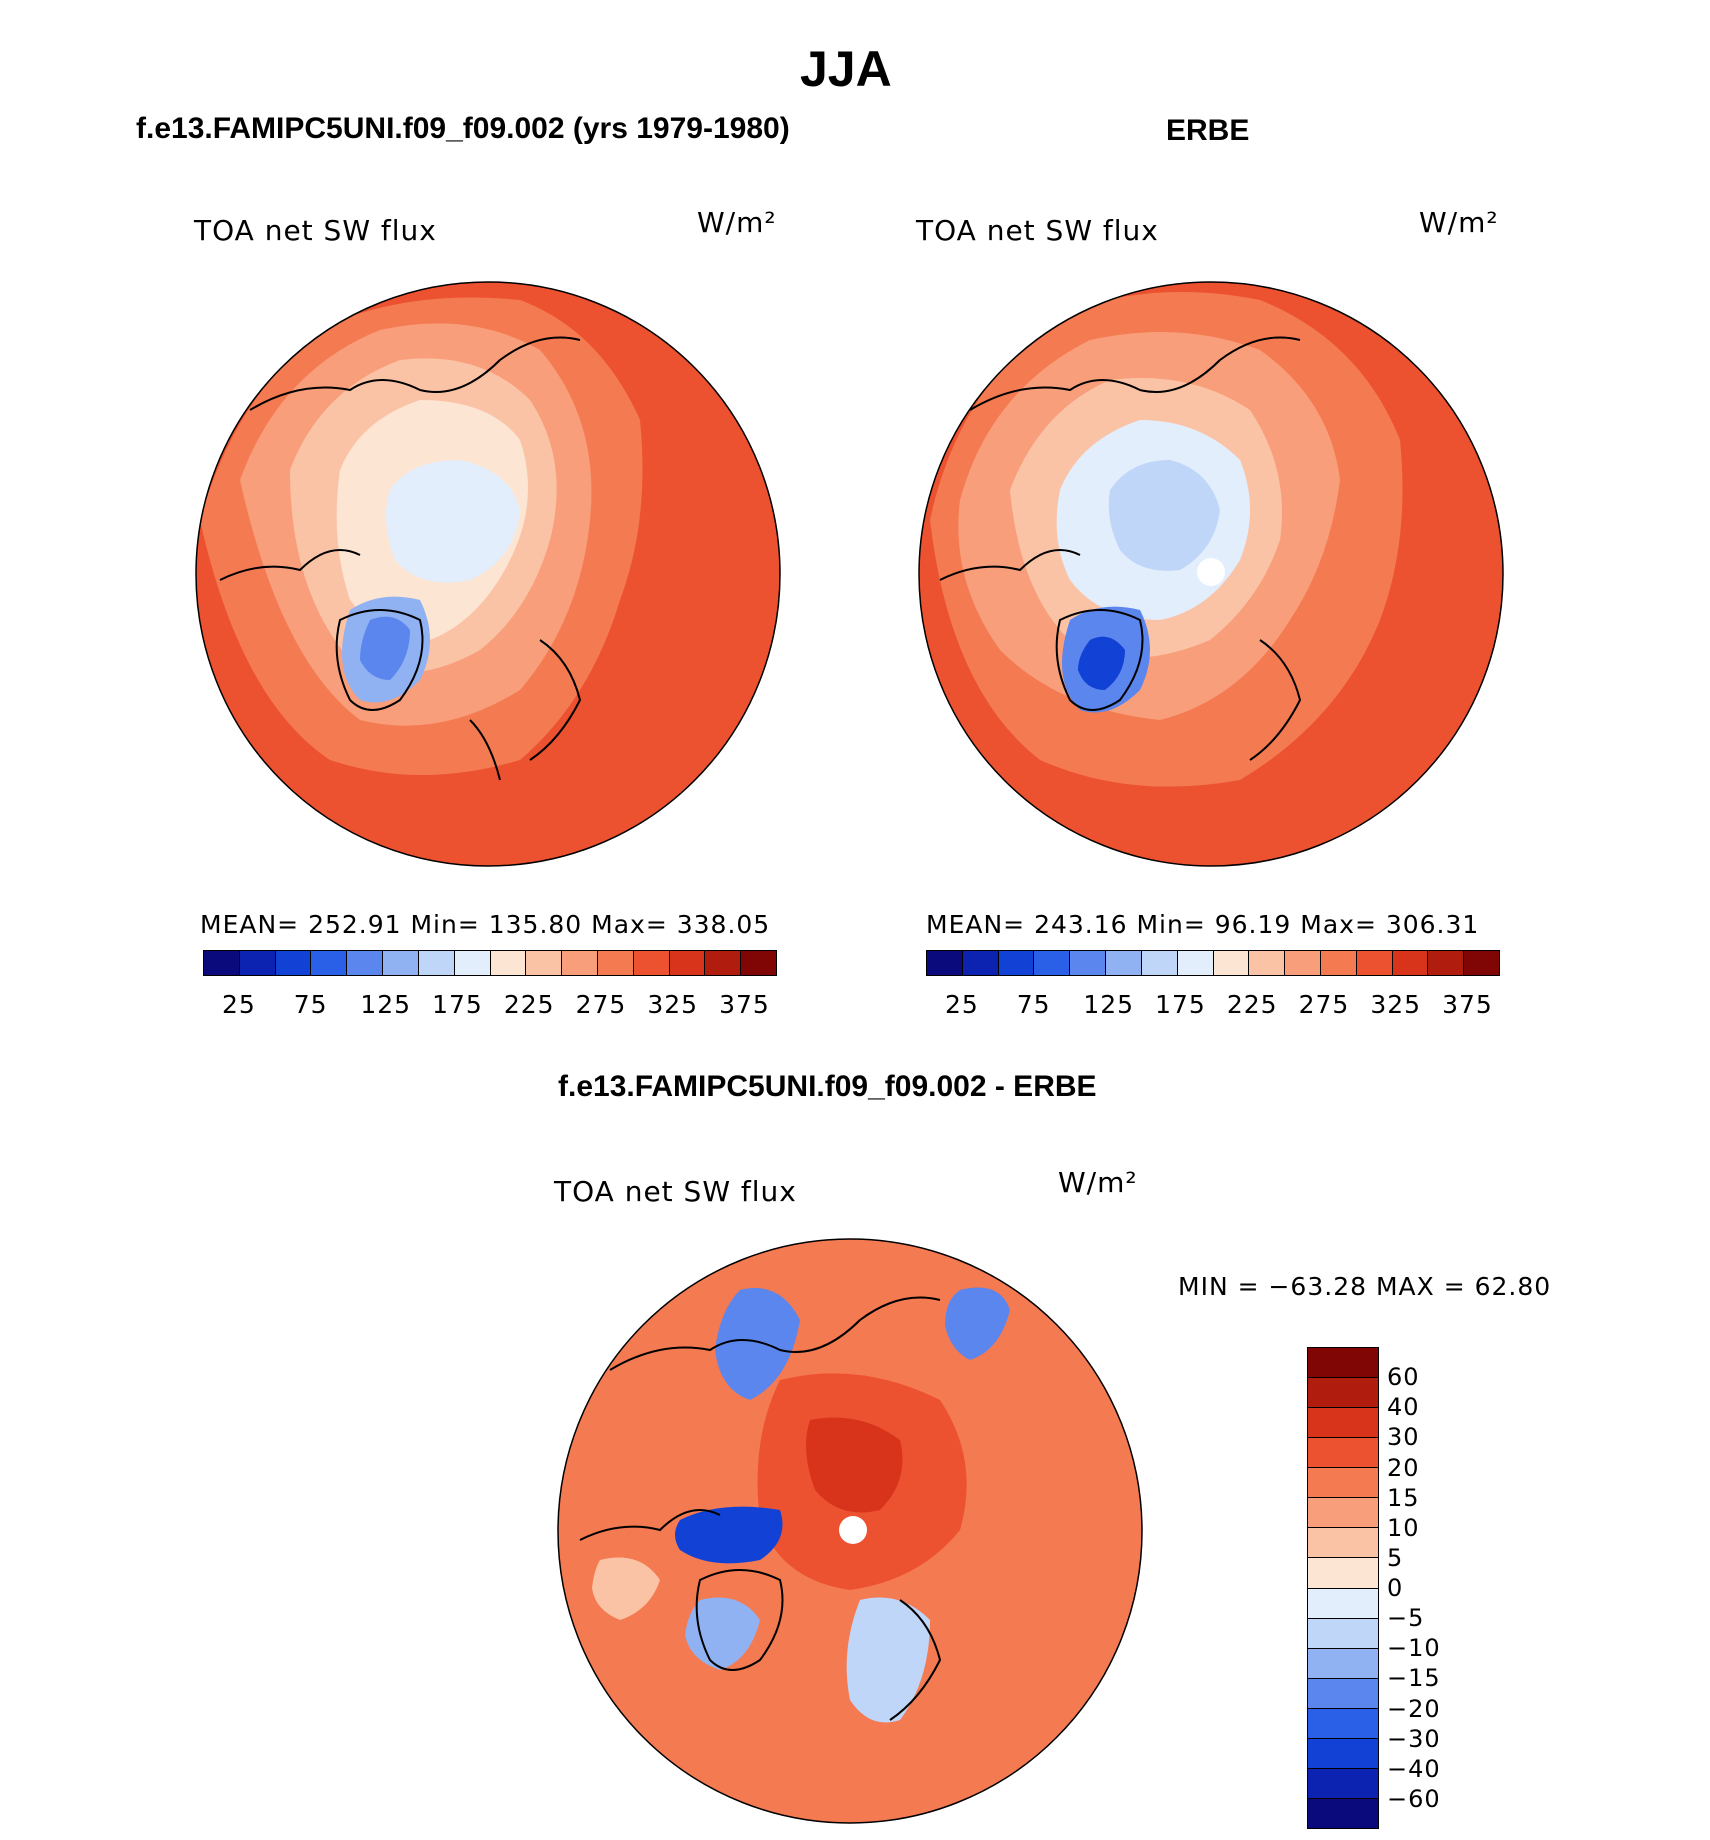 This screenshot has width=1710, height=1840. What do you see at coordinates (1208, 130) in the screenshot?
I see `panel2-title: ERBE` at bounding box center [1208, 130].